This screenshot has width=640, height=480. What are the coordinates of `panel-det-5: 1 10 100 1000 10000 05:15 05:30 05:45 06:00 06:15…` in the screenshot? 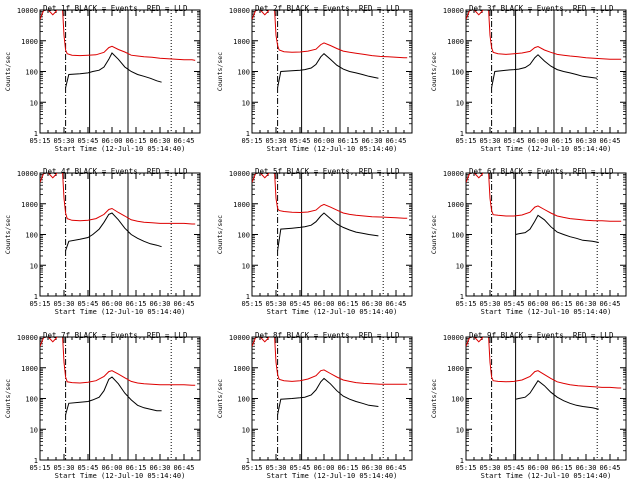 It's located at (314, 241).